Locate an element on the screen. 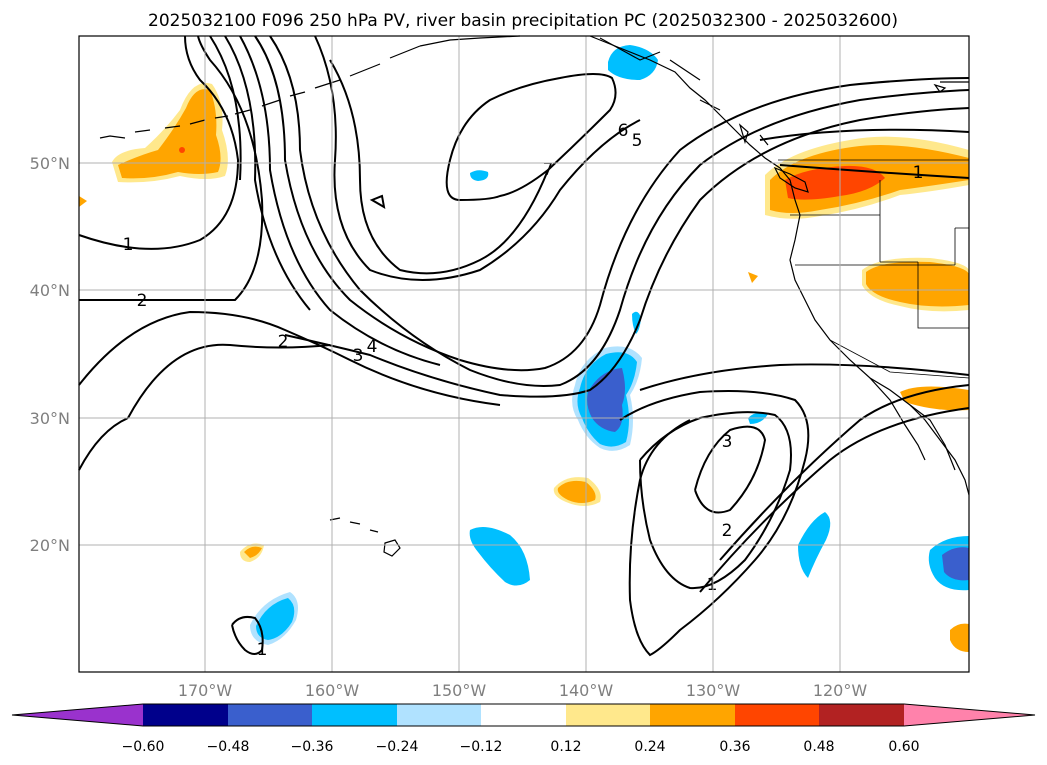 This screenshot has height=765, width=1047. pv-contour-3-southeast is located at coordinates (804, 377).